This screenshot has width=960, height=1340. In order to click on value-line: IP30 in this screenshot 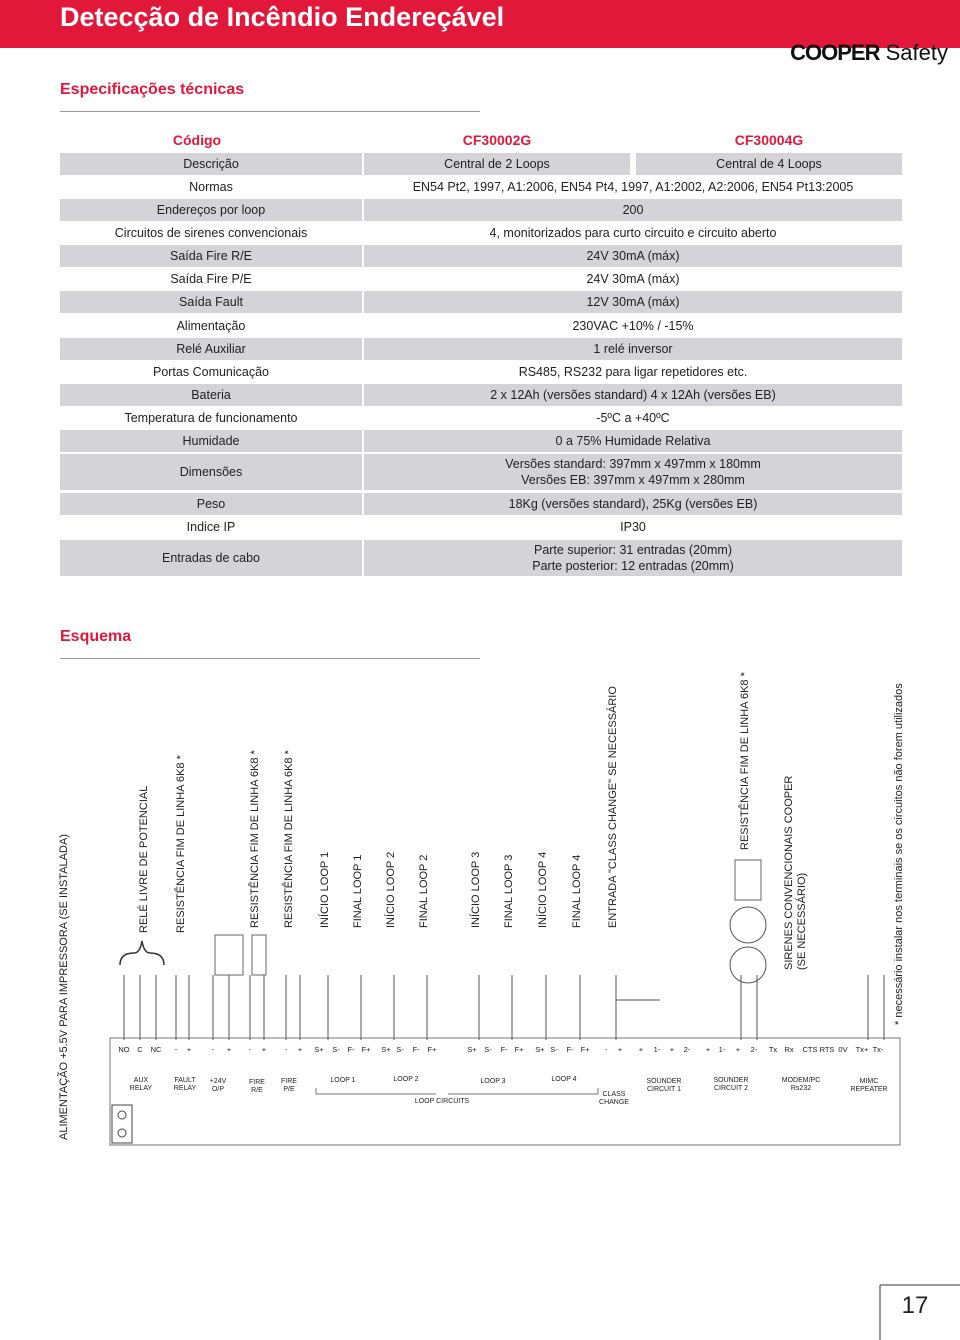, I will do `click(633, 527)`.